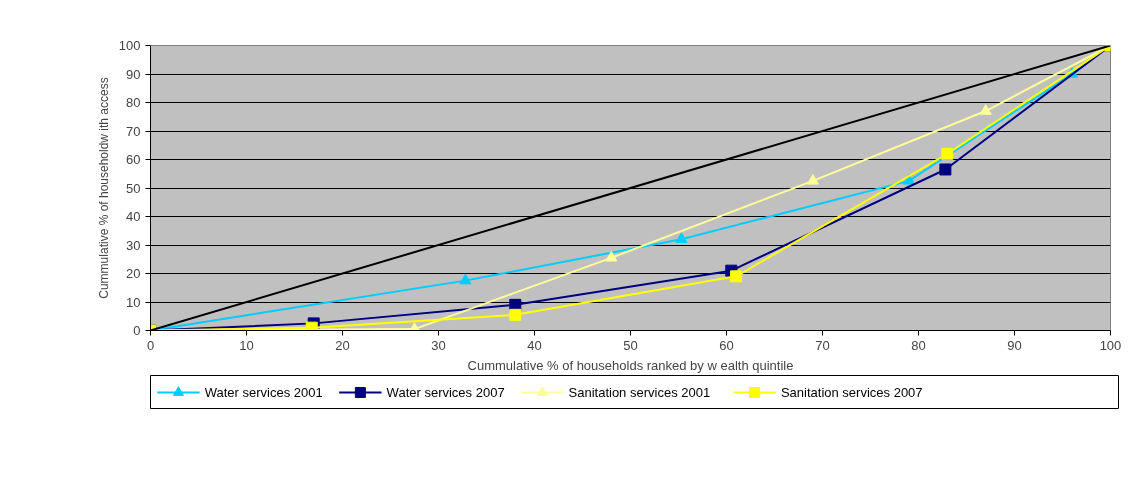 The image size is (1143, 478). I want to click on y-tick-label: 20, so click(133, 273).